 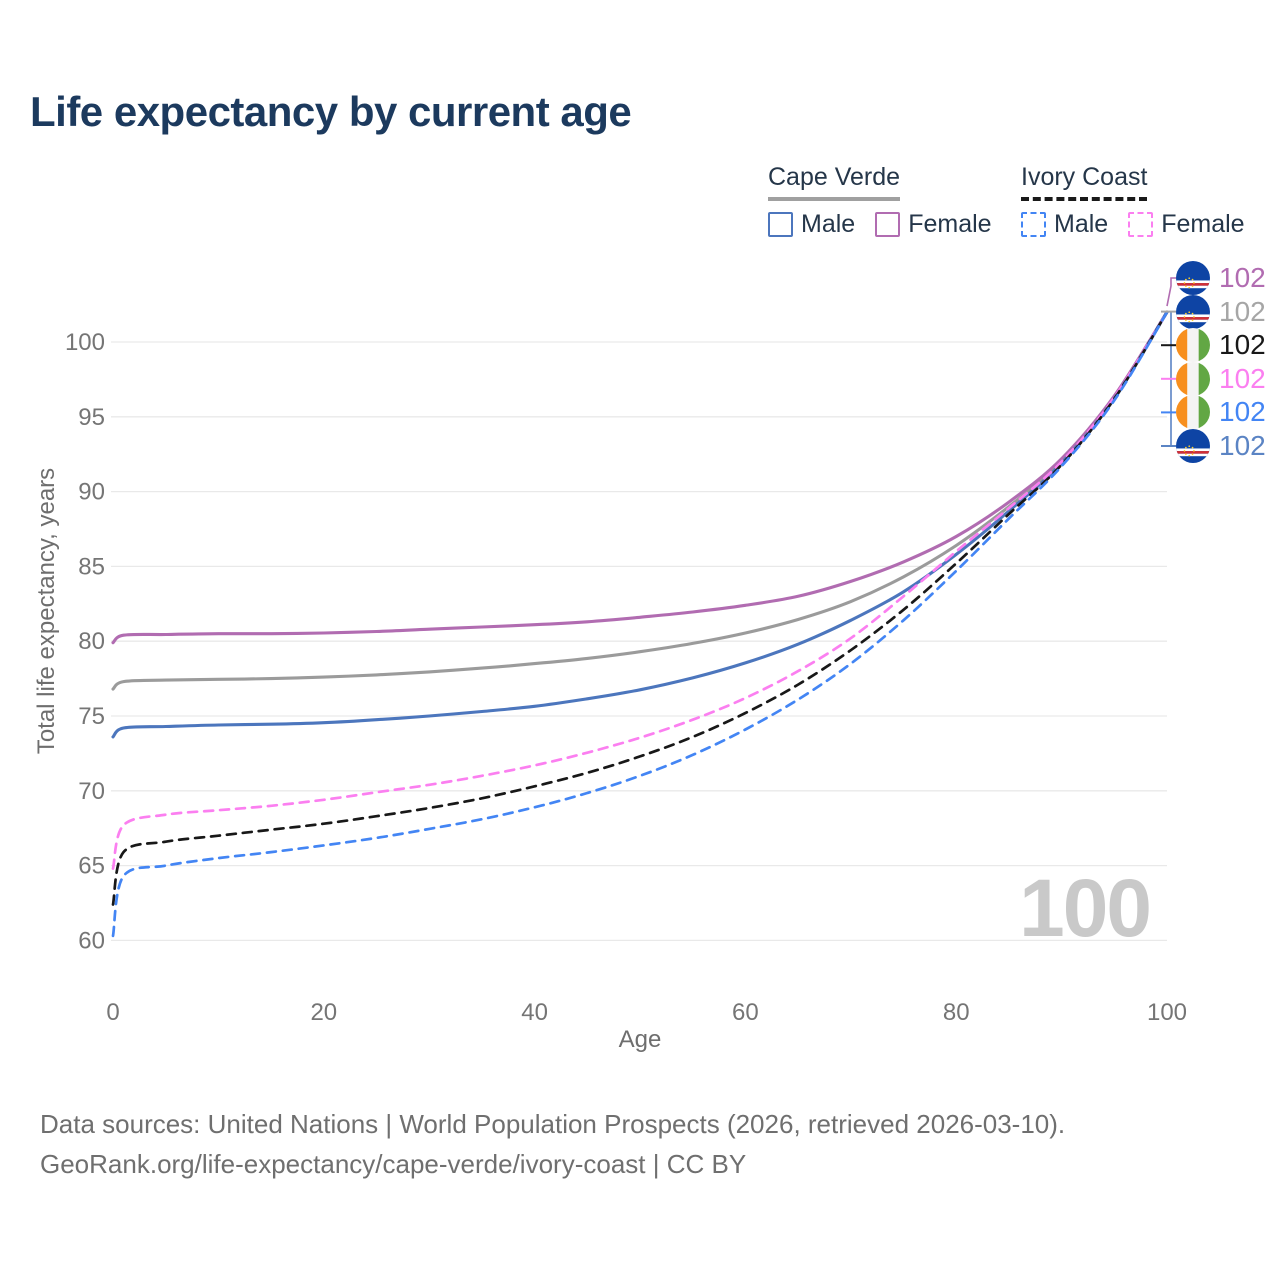 I want to click on legend-label-ivory-coast-female: Female, so click(x=1203, y=224).